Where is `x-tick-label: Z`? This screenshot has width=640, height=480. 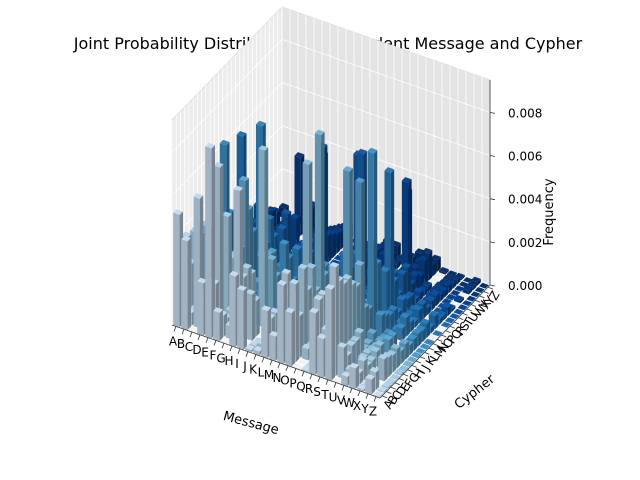 x-tick-label: Z is located at coordinates (373, 412).